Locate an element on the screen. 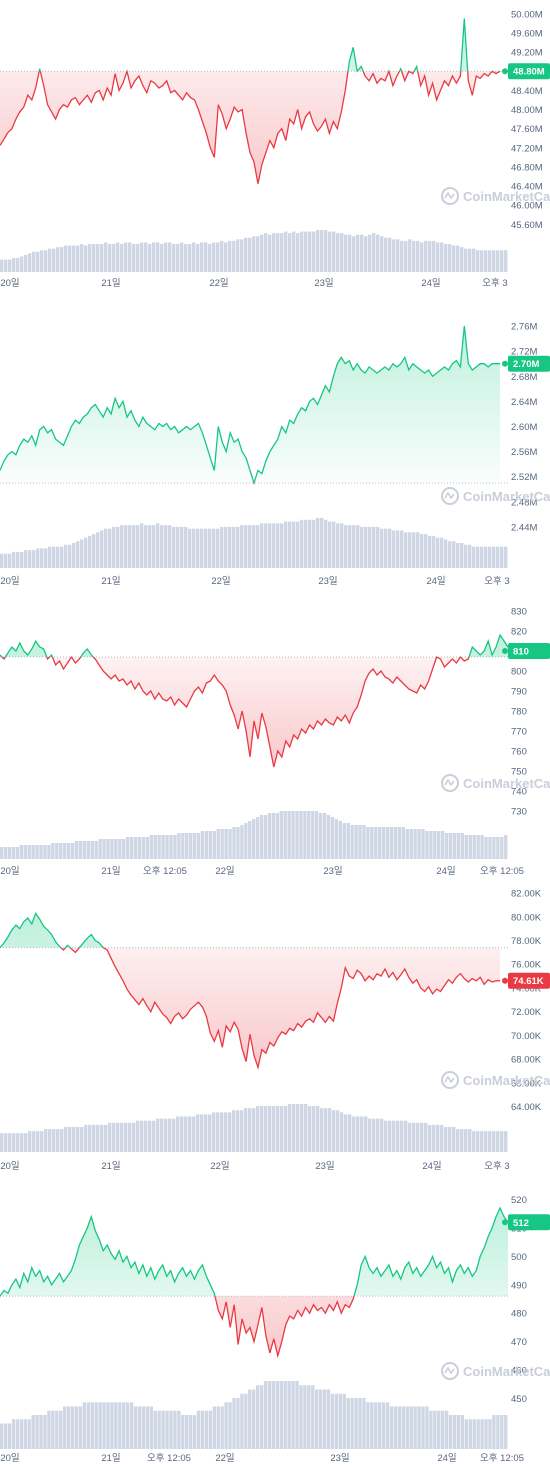  watermark-text: CoinMarketCap is located at coordinates (506, 496).